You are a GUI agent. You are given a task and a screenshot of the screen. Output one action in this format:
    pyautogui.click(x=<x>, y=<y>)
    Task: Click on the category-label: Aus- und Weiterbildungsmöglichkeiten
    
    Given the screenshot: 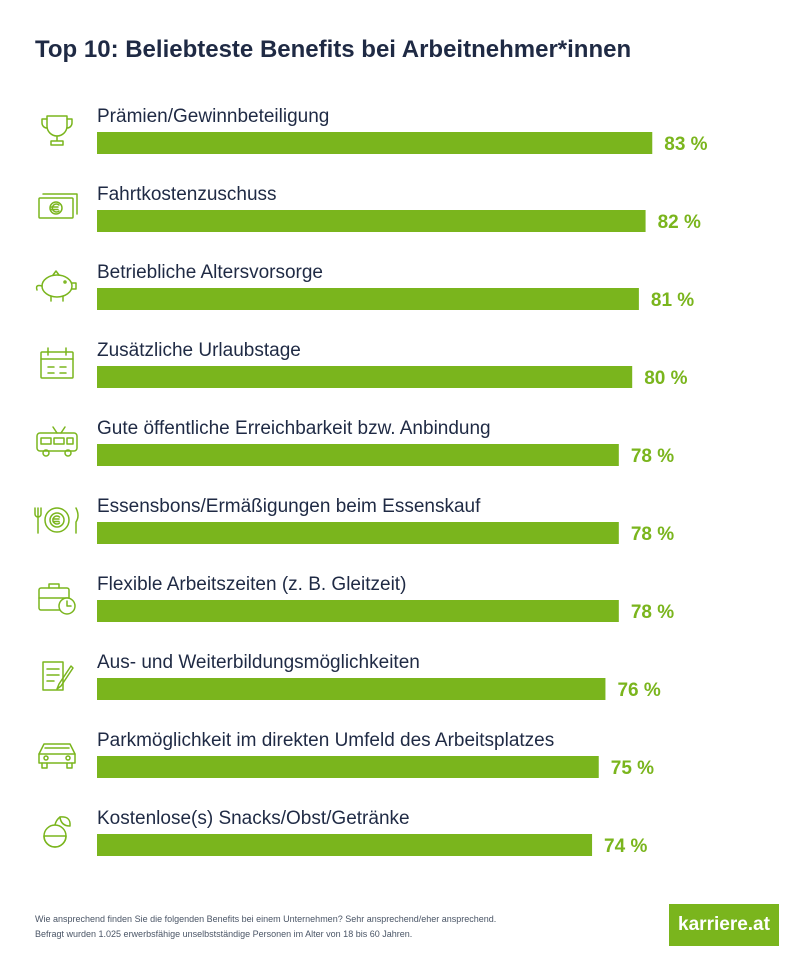 What is the action you would take?
    pyautogui.click(x=258, y=662)
    